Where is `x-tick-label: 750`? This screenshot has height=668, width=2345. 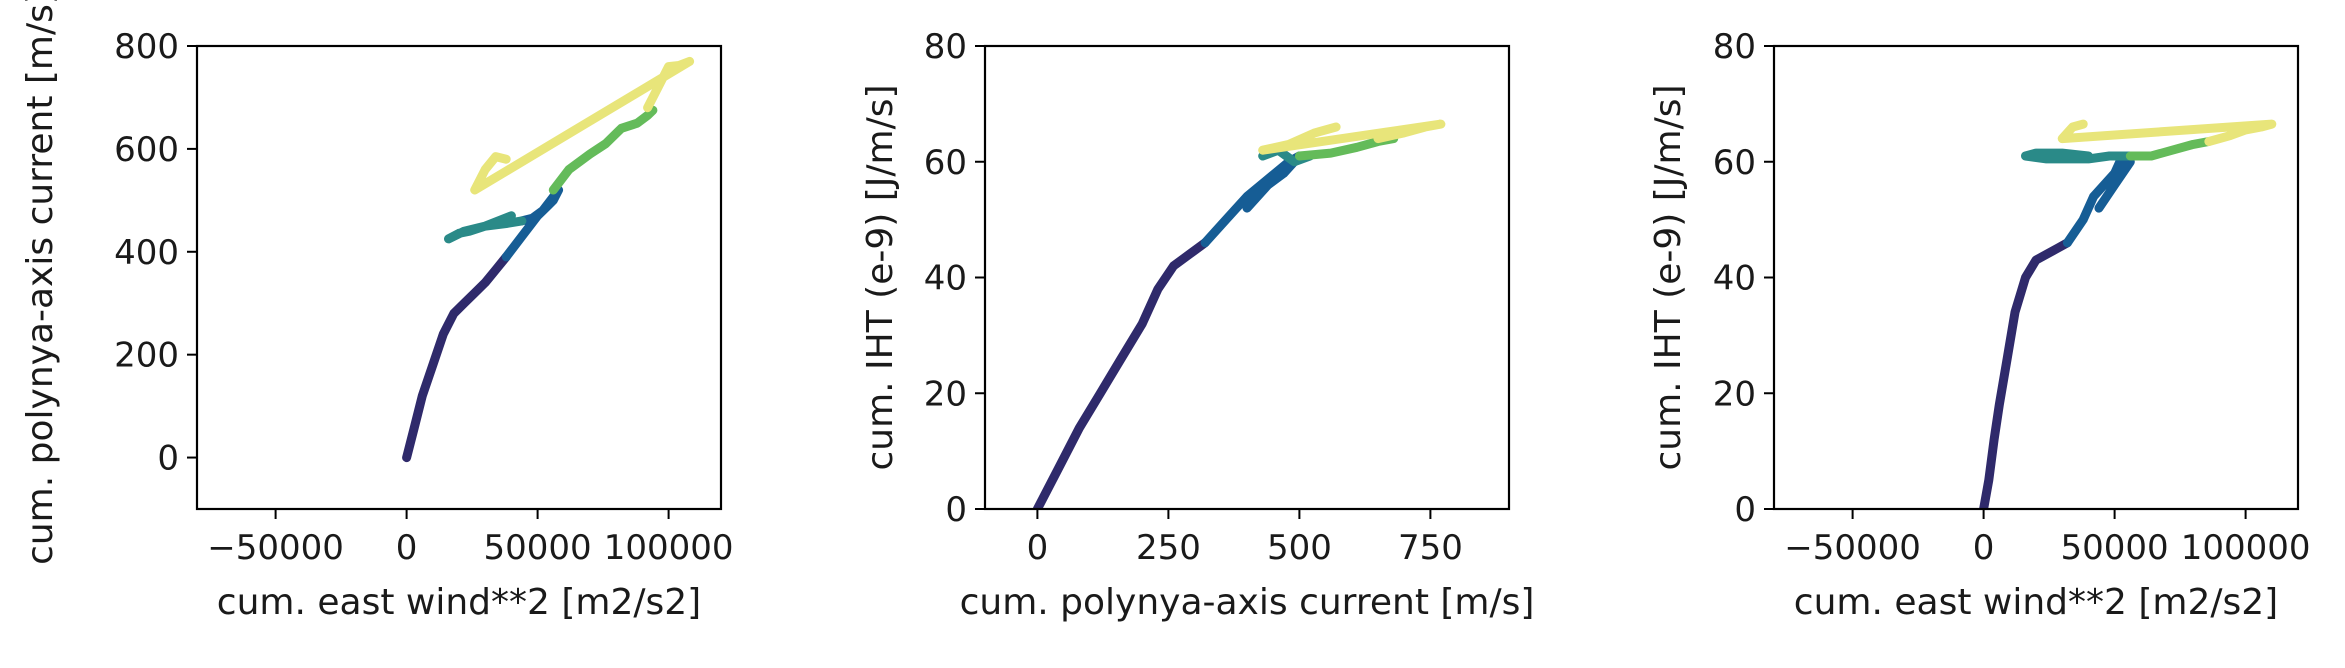
x-tick-label: 750 is located at coordinates (1430, 548).